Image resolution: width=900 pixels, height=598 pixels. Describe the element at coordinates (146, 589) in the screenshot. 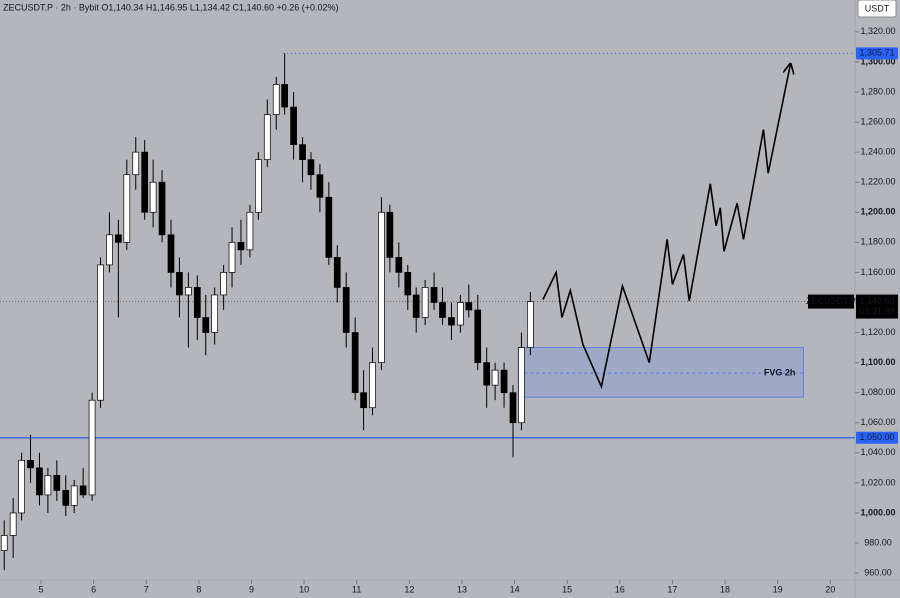

I see `x-tick-label: 7` at that location.